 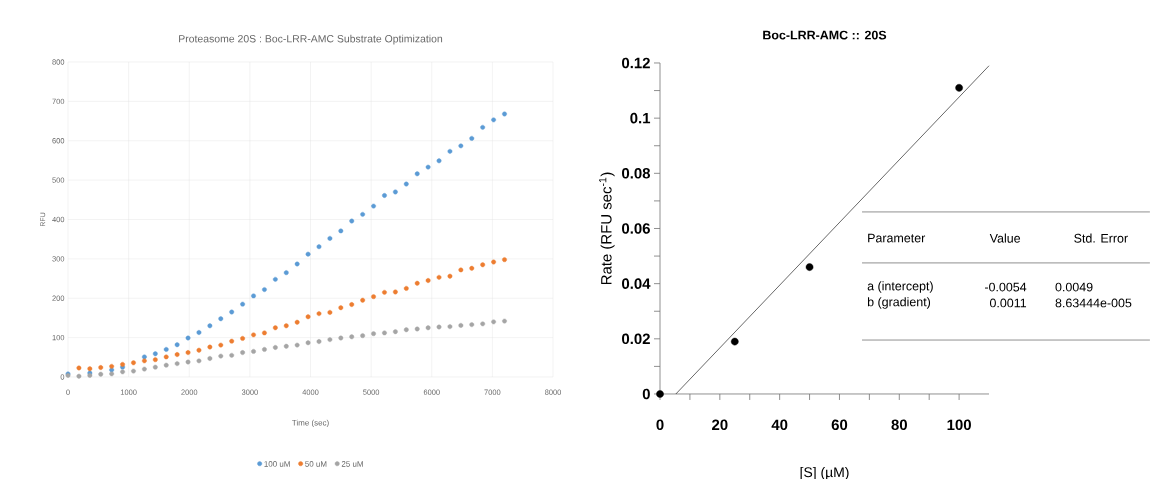 What do you see at coordinates (899, 303) in the screenshot?
I see `annotation: b (gradient)` at bounding box center [899, 303].